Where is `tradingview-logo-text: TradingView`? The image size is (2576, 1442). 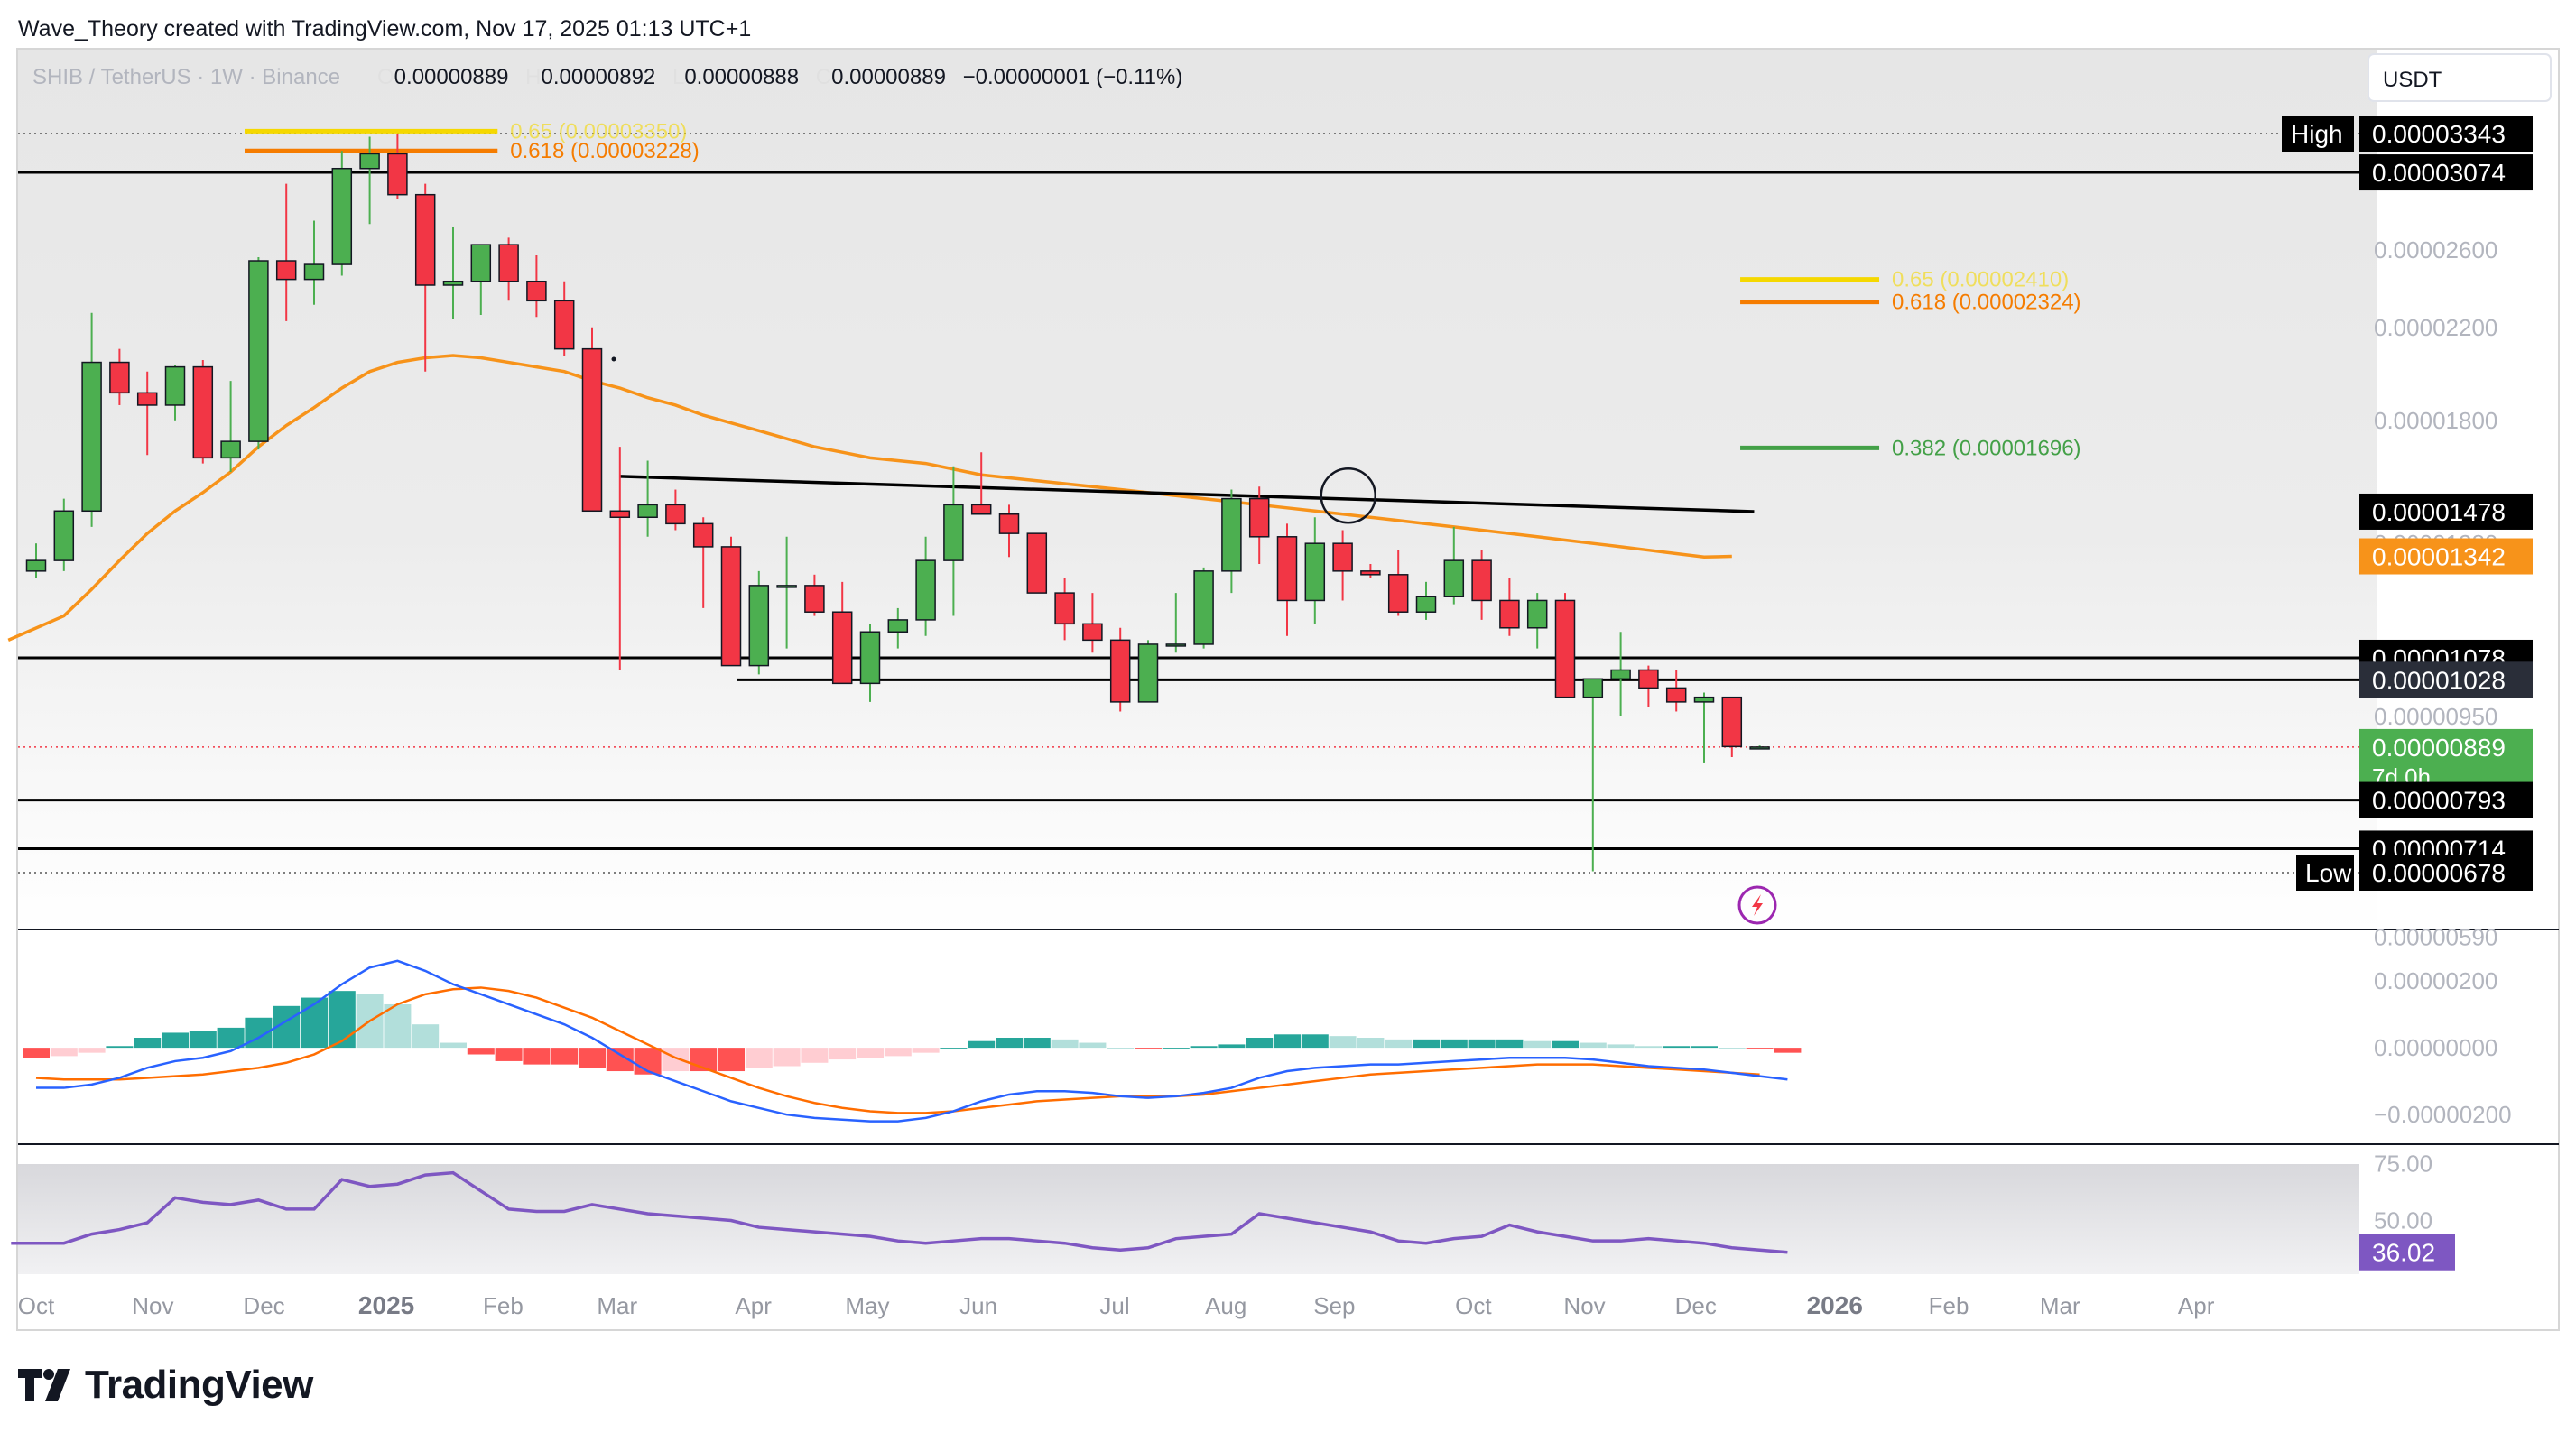
tradingview-logo-text: TradingView is located at coordinates (199, 1385).